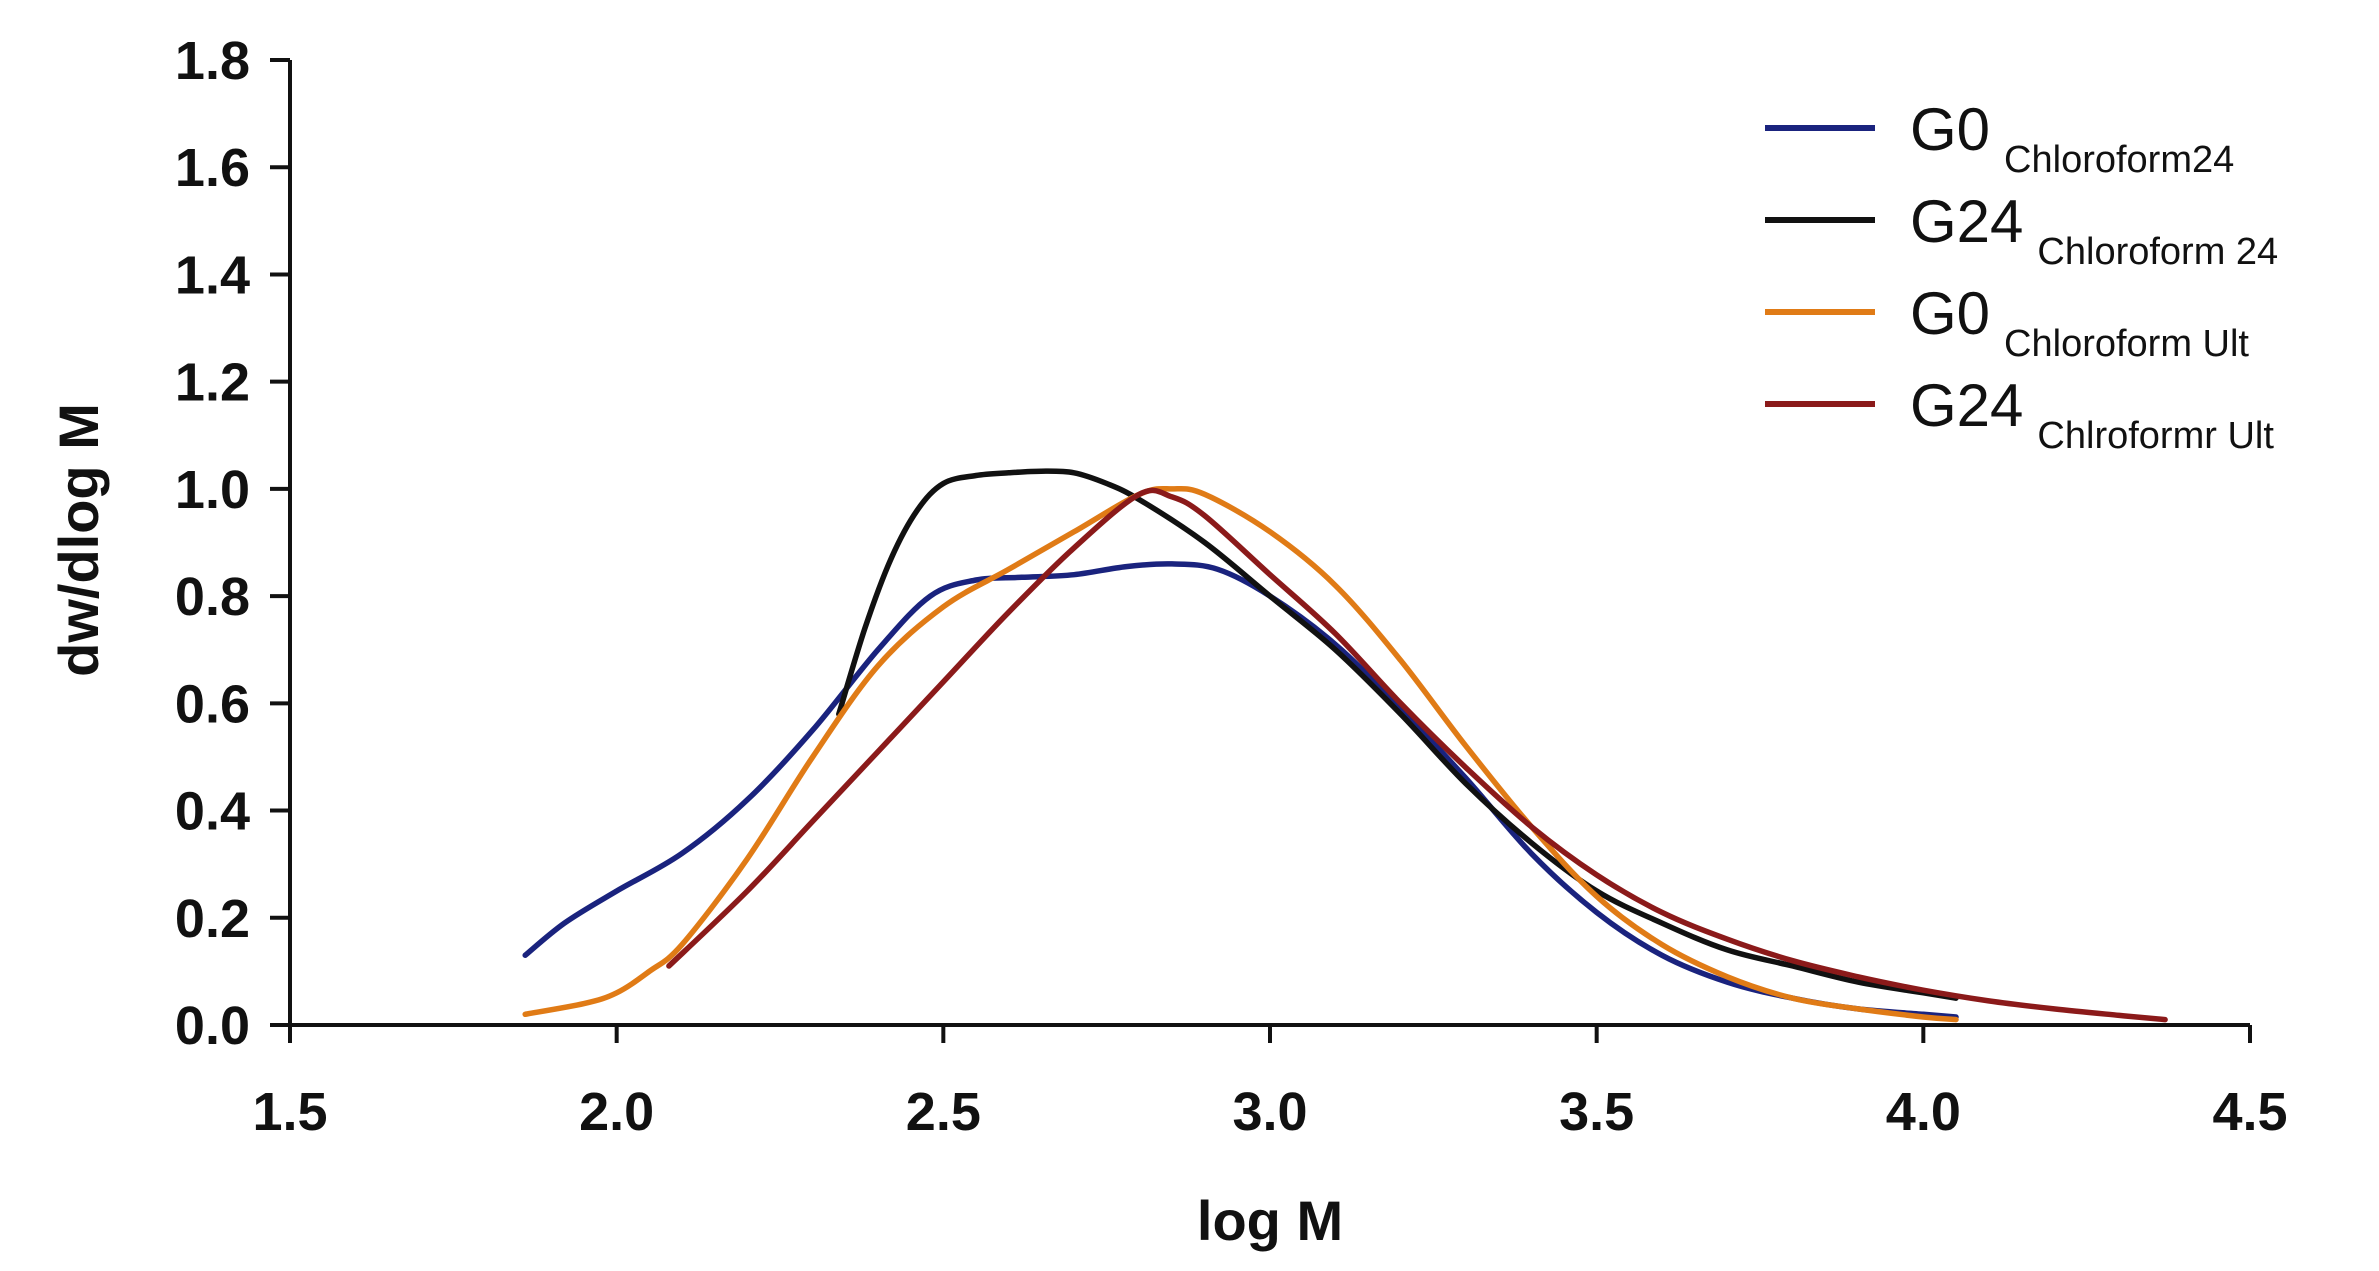 The width and height of the screenshot is (2379, 1271). What do you see at coordinates (2094, 230) in the screenshot?
I see `legend-entry: G24 Chloroform 24` at bounding box center [2094, 230].